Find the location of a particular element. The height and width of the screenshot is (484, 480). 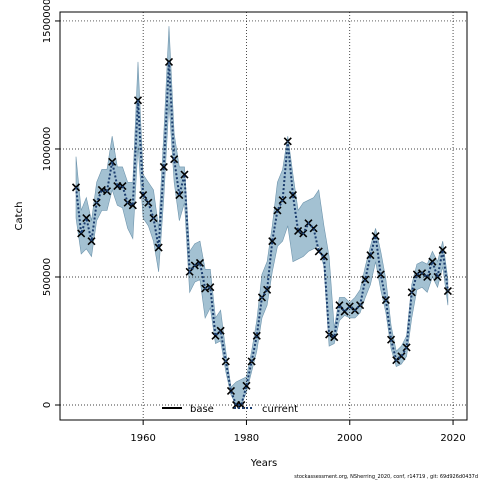

x-tick-label: 1960 is located at coordinates (142, 438).